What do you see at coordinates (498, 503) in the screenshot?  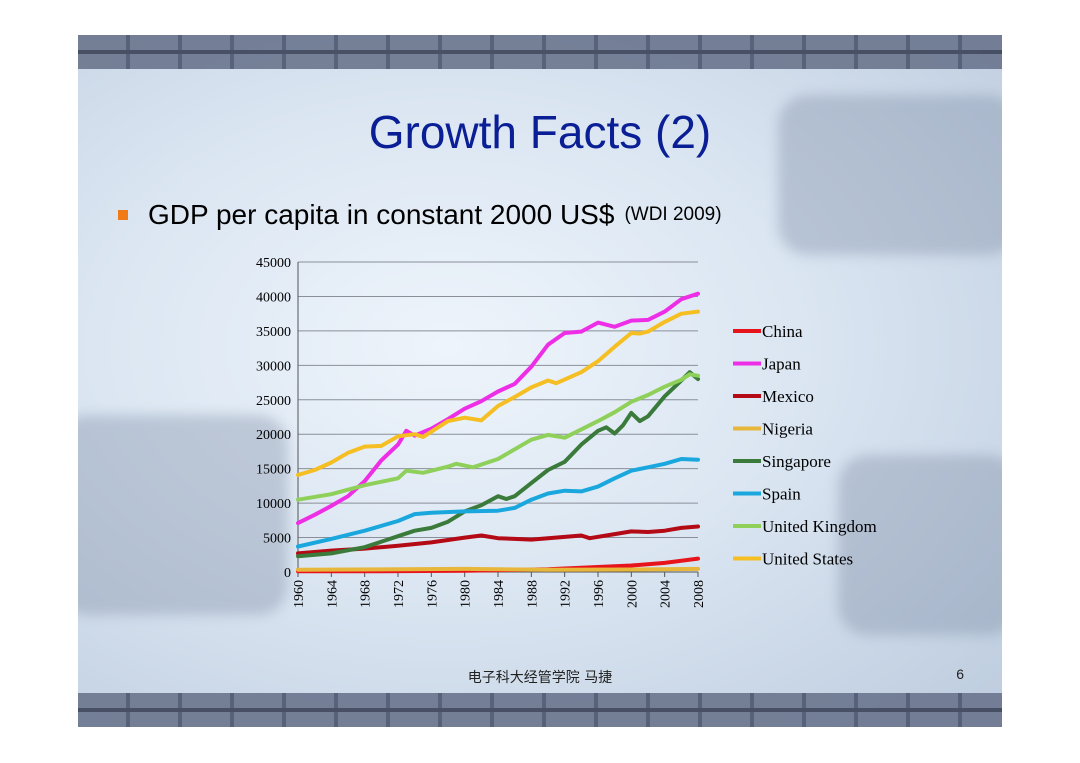 I see `series-line-spain` at bounding box center [498, 503].